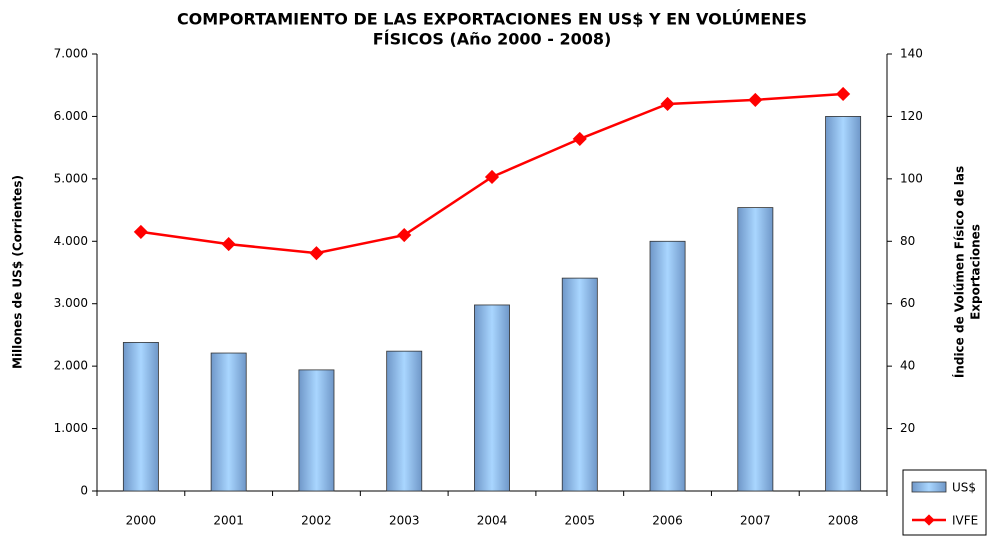 Image resolution: width=987 pixels, height=536 pixels. I want to click on x-tick-label: 2006, so click(667, 521).